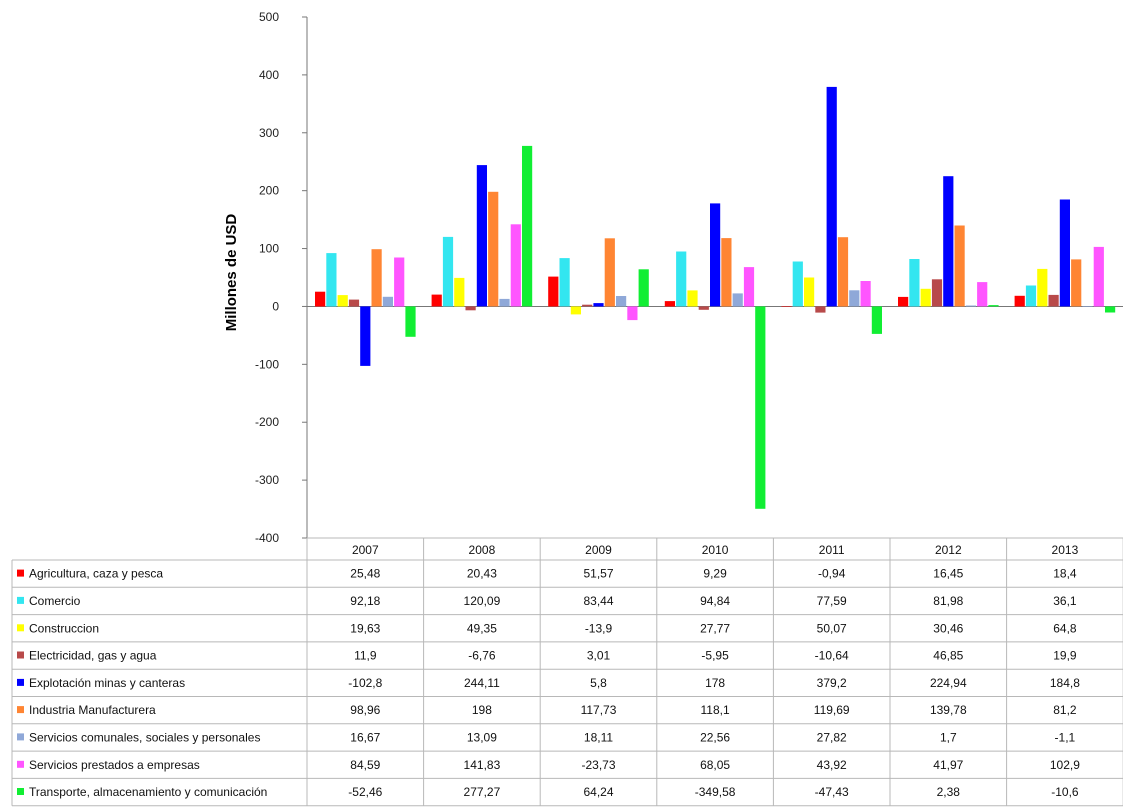  Describe the element at coordinates (609, 272) in the screenshot. I see `bar-6-2009` at that location.